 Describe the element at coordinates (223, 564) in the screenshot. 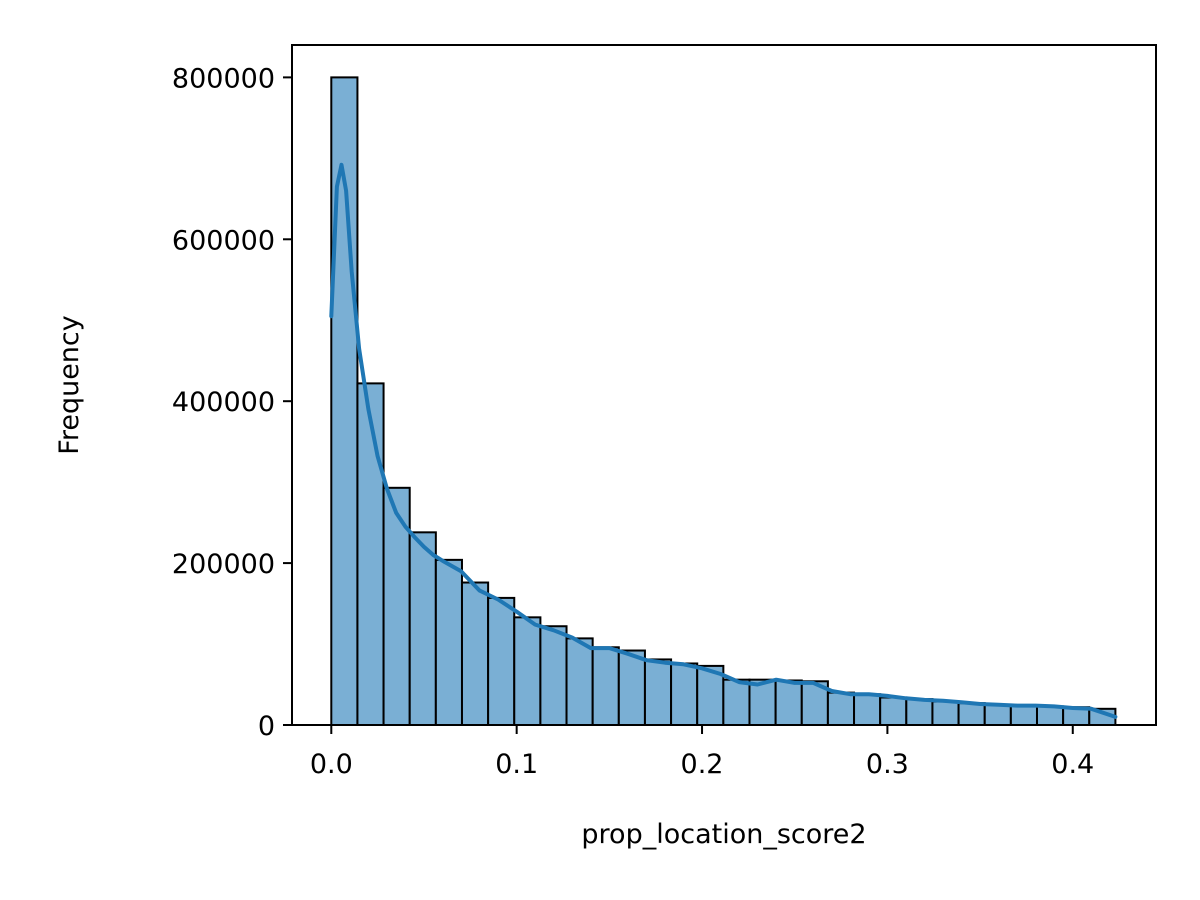

I see `y-tick-label: 200000` at that location.